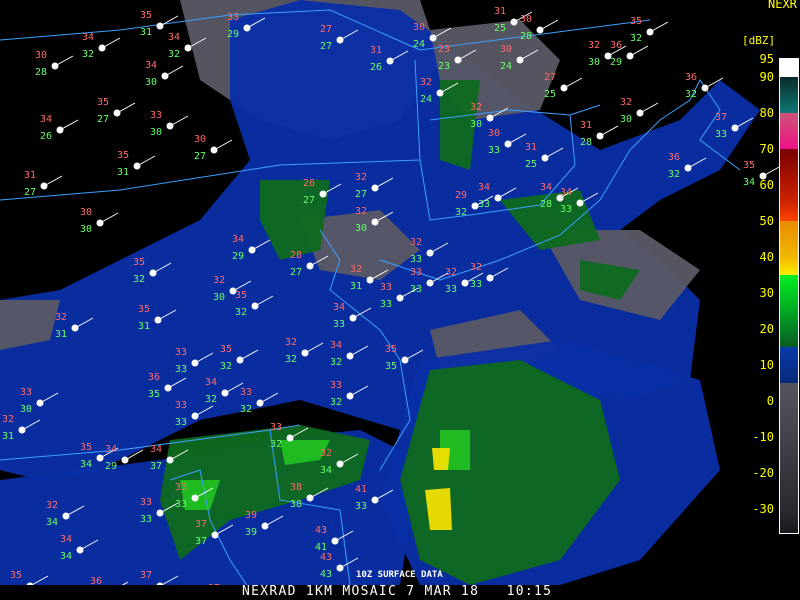 This screenshot has height=600, width=800. I want to click on station-plot: 38 38, so click(309, 496).